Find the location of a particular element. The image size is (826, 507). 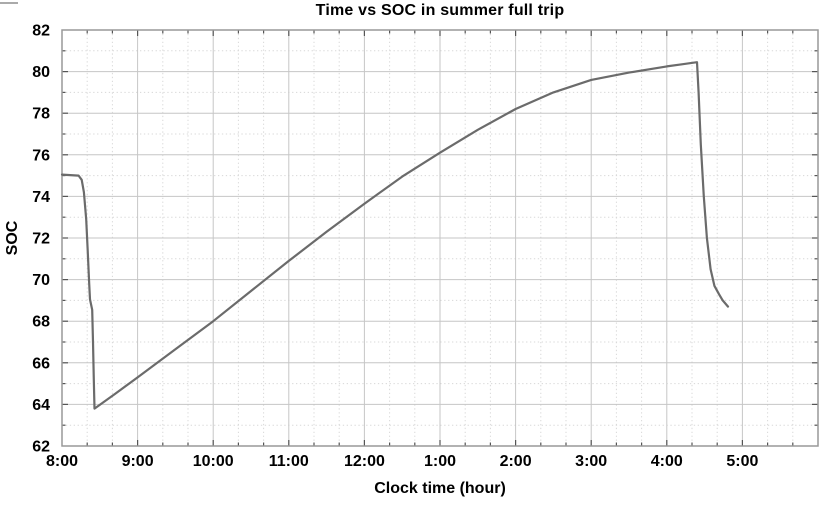

x-axis-label: Clock time (hour) is located at coordinates (440, 488).